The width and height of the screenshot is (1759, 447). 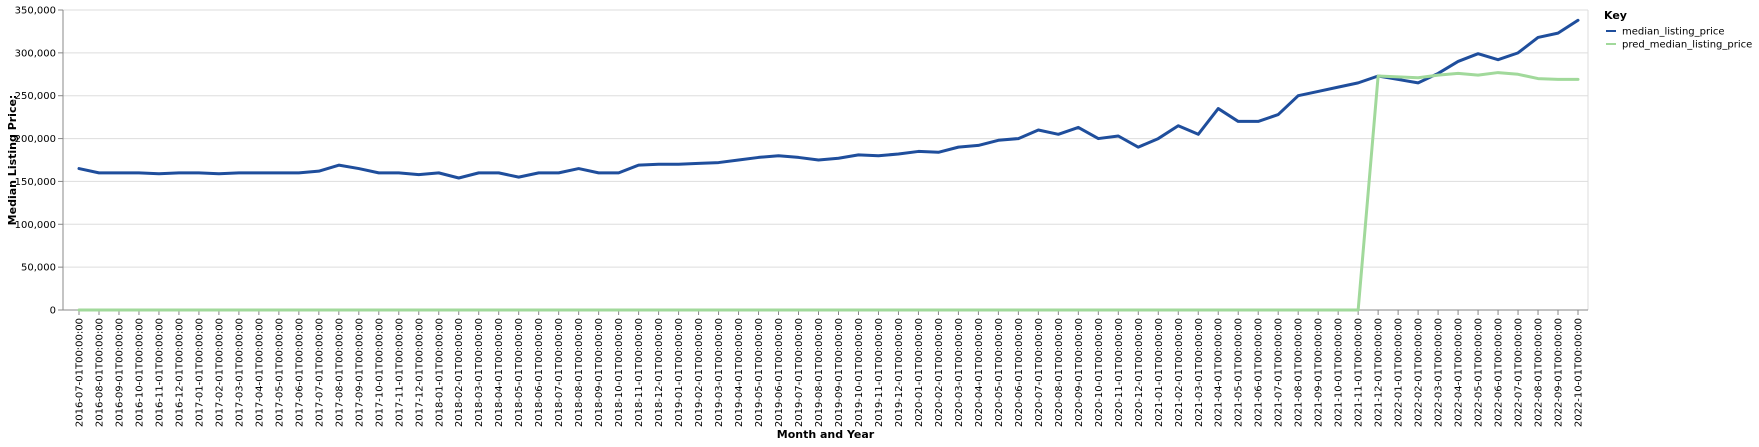 I want to click on x-tick-label: 2018-05-01T00:00:00, so click(x=519, y=372).